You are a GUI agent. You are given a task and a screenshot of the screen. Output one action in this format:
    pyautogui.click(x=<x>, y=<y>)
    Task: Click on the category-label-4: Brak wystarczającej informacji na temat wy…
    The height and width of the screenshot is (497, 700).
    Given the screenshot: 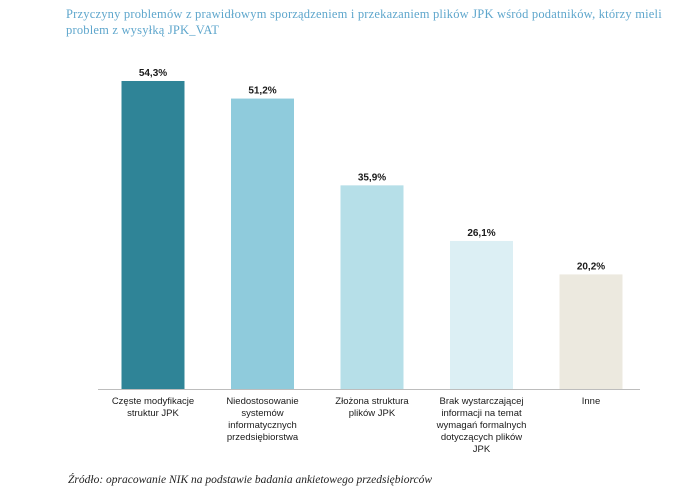 What is the action you would take?
    pyautogui.click(x=481, y=425)
    